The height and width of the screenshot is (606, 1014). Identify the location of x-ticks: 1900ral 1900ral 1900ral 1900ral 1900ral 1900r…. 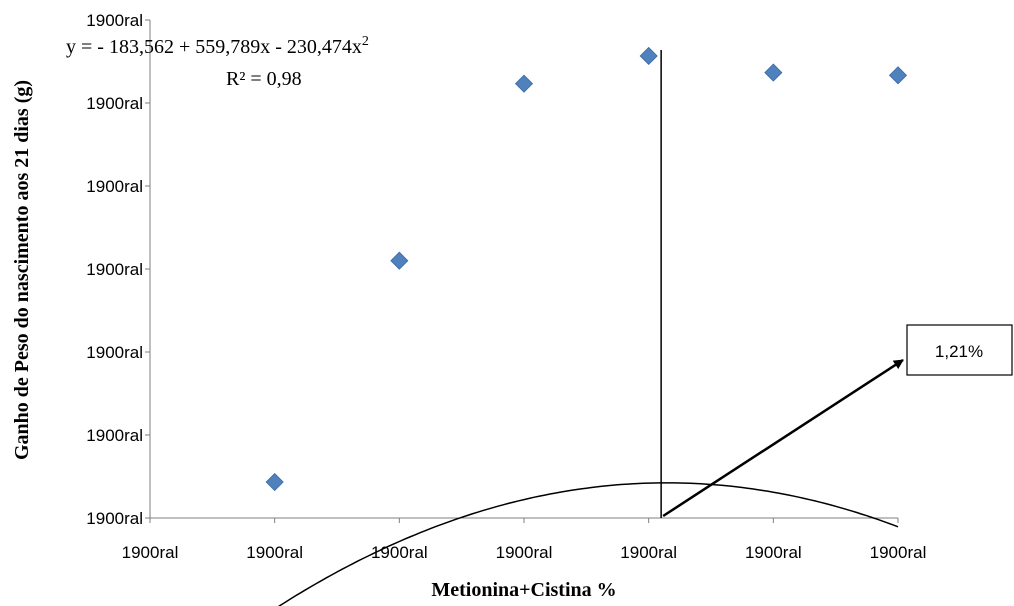
(524, 540).